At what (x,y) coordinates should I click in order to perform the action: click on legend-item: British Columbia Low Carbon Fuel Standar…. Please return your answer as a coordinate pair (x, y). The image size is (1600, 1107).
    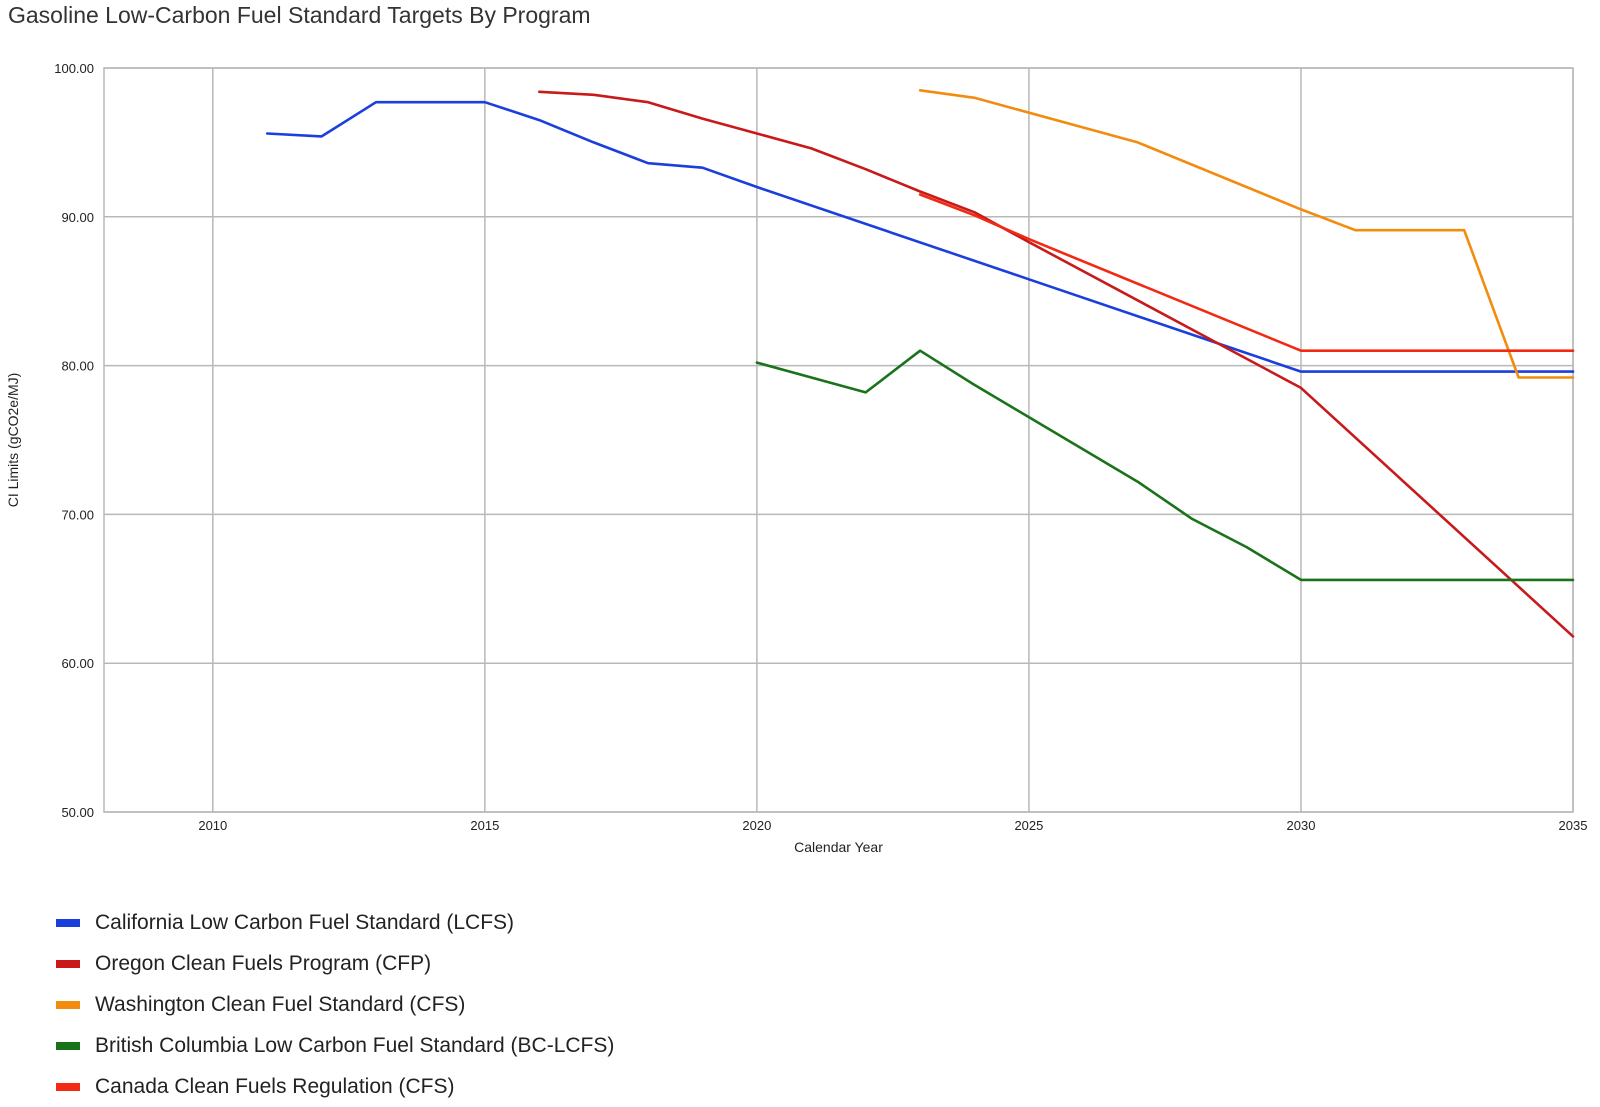
    Looking at the image, I should click on (335, 1045).